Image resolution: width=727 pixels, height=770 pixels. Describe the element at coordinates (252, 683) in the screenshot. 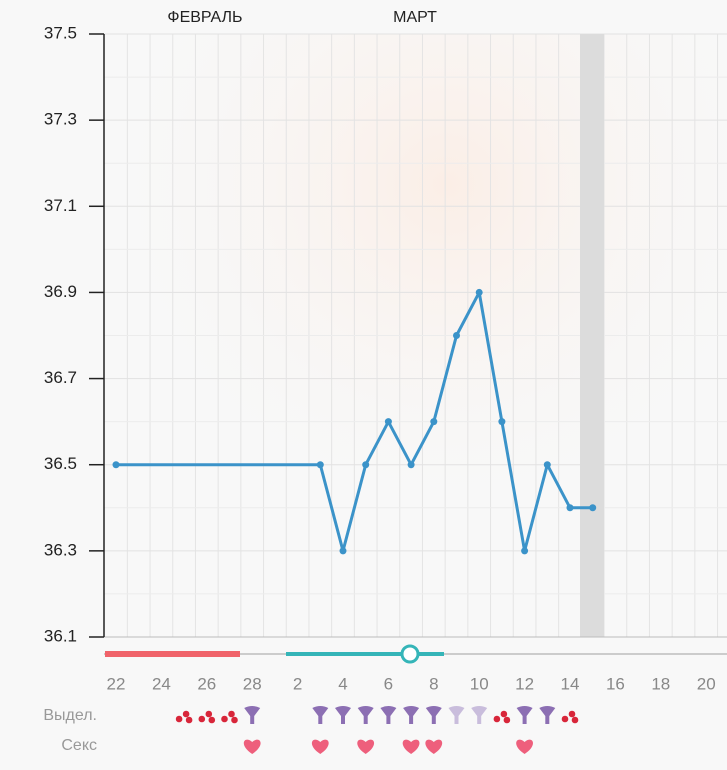

I see `x-tick-label: 28` at that location.